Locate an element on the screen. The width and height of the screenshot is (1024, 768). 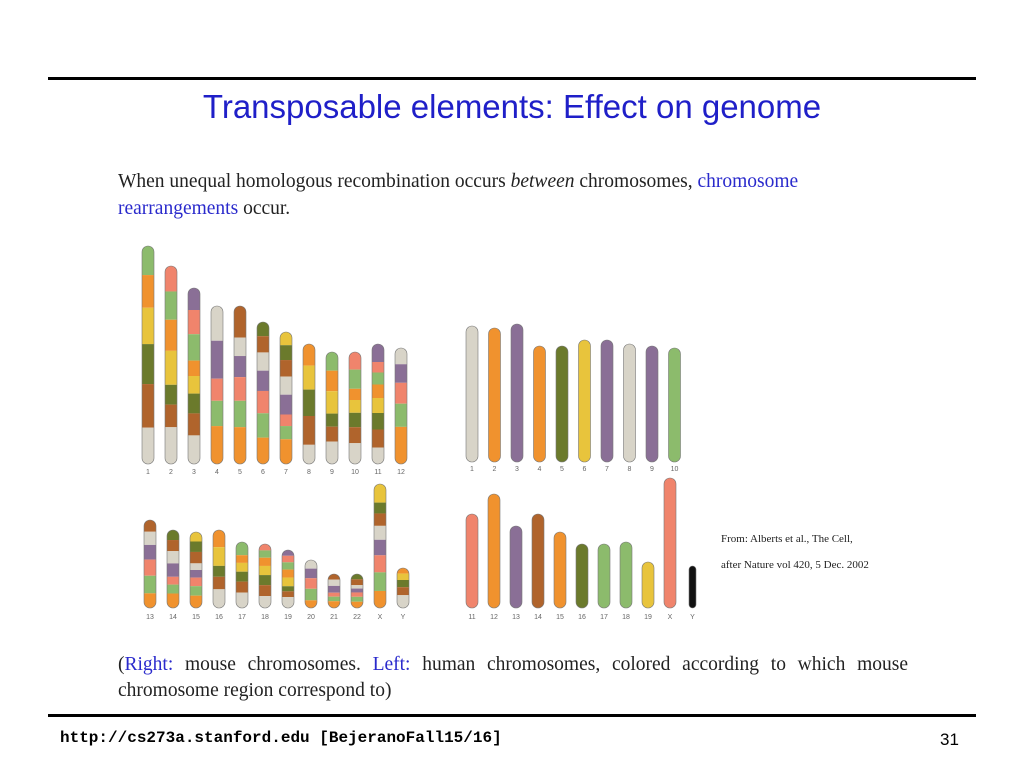
mouse-label-17: 17 is located at coordinates (604, 617).